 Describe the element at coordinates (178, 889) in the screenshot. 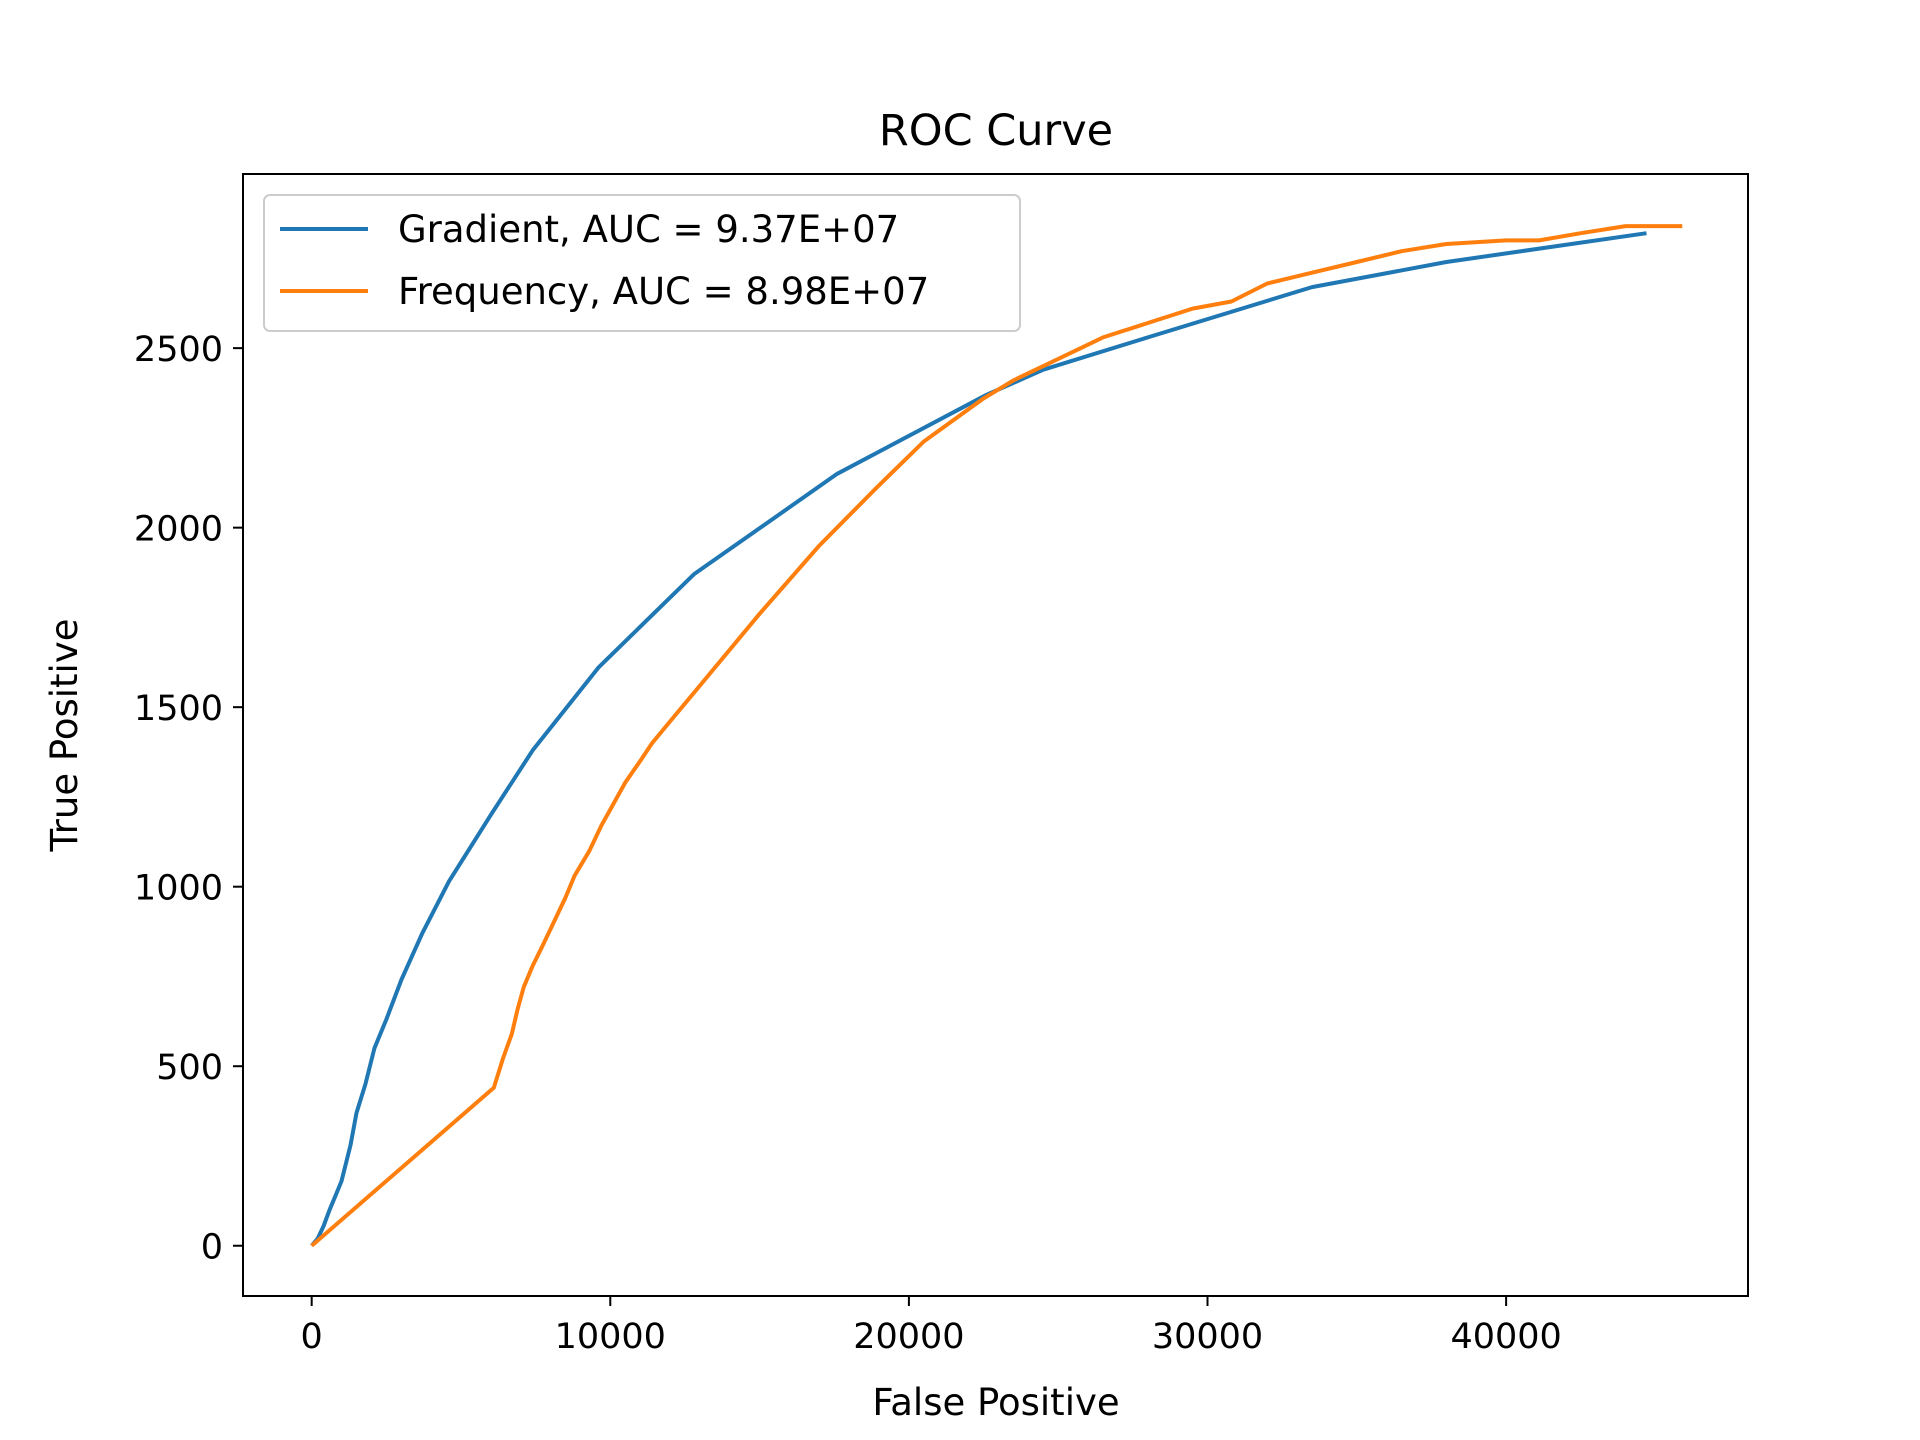

I see `y-tick-label: 1000` at that location.